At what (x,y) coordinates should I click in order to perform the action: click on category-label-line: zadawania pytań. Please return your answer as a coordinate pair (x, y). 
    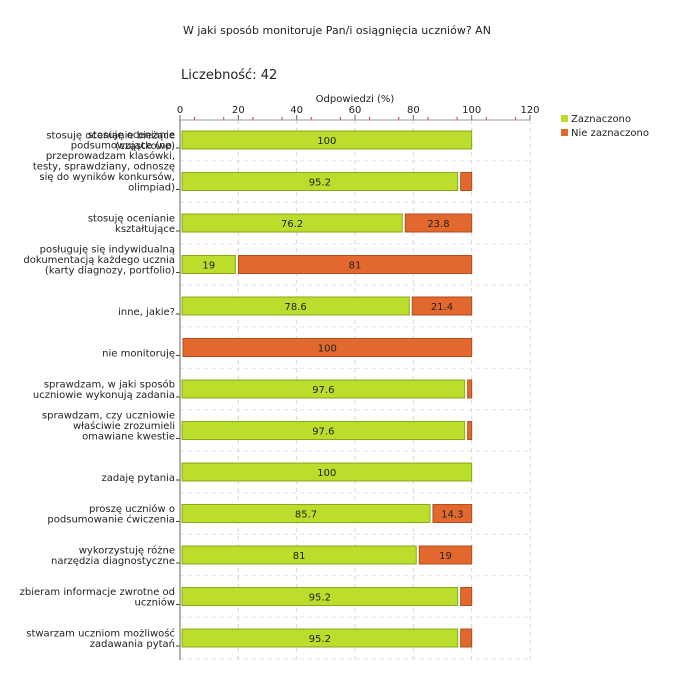
    Looking at the image, I should click on (132, 644).